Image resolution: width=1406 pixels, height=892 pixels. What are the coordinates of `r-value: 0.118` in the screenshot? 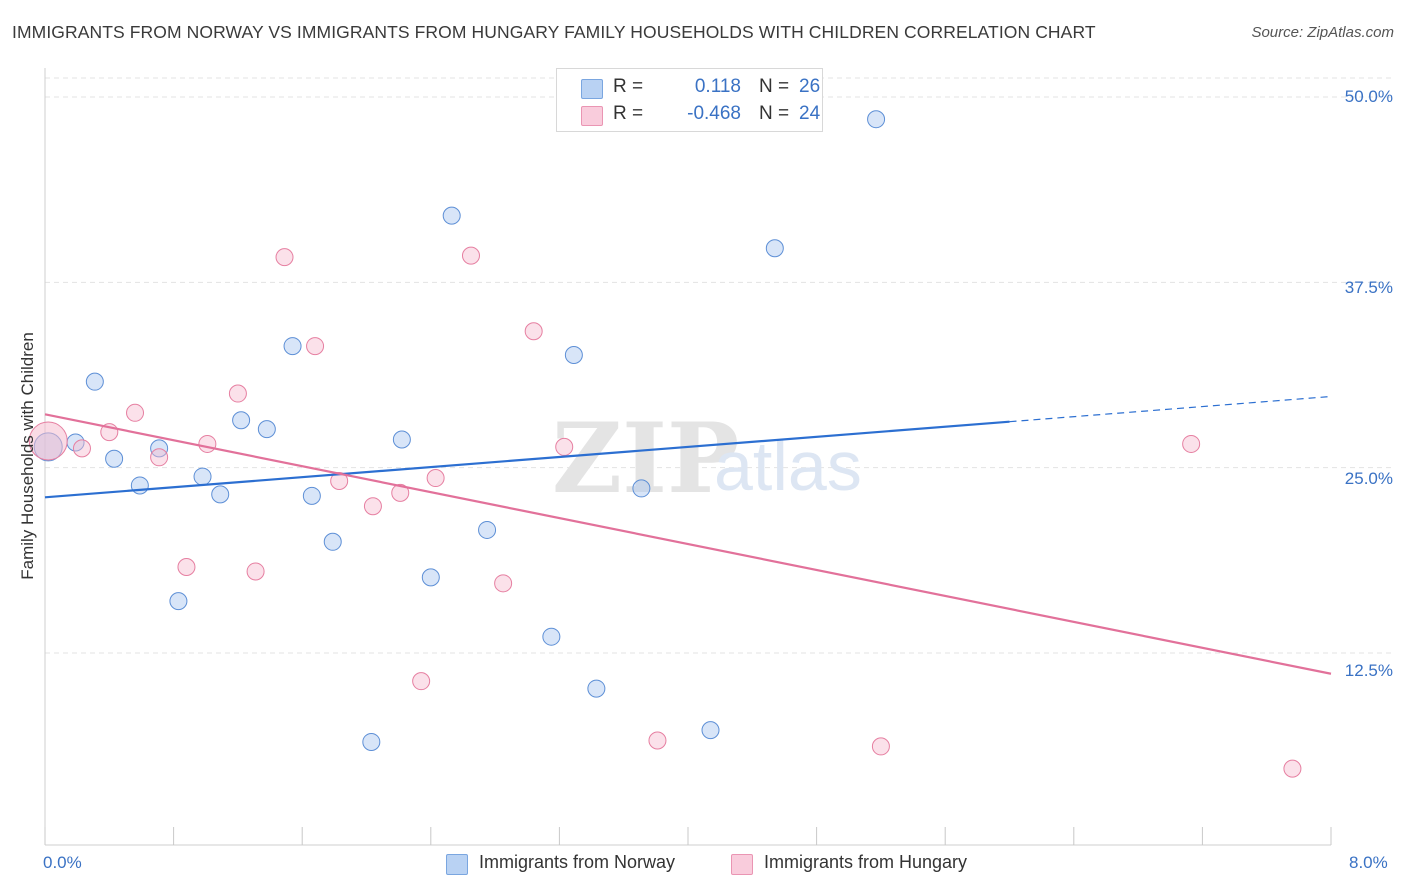 It's located at (717, 86).